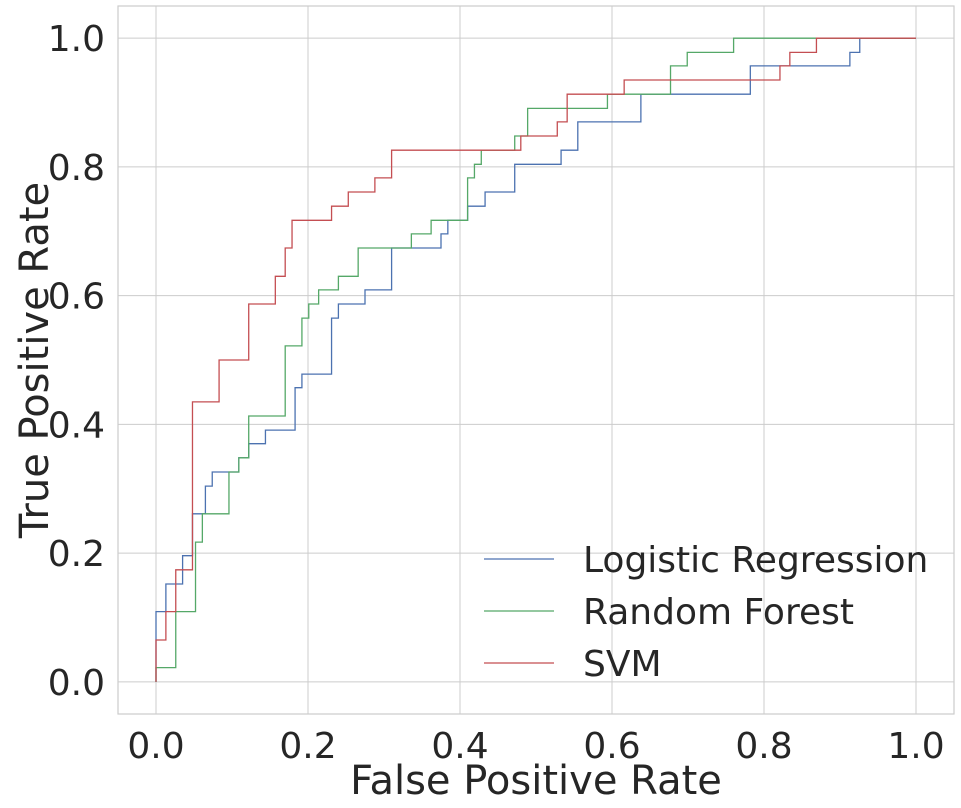 This screenshot has height=808, width=961. What do you see at coordinates (76, 361) in the screenshot?
I see `y-tick-labels: 0.0 0.2 0.4 0.6 0.8 1.0` at bounding box center [76, 361].